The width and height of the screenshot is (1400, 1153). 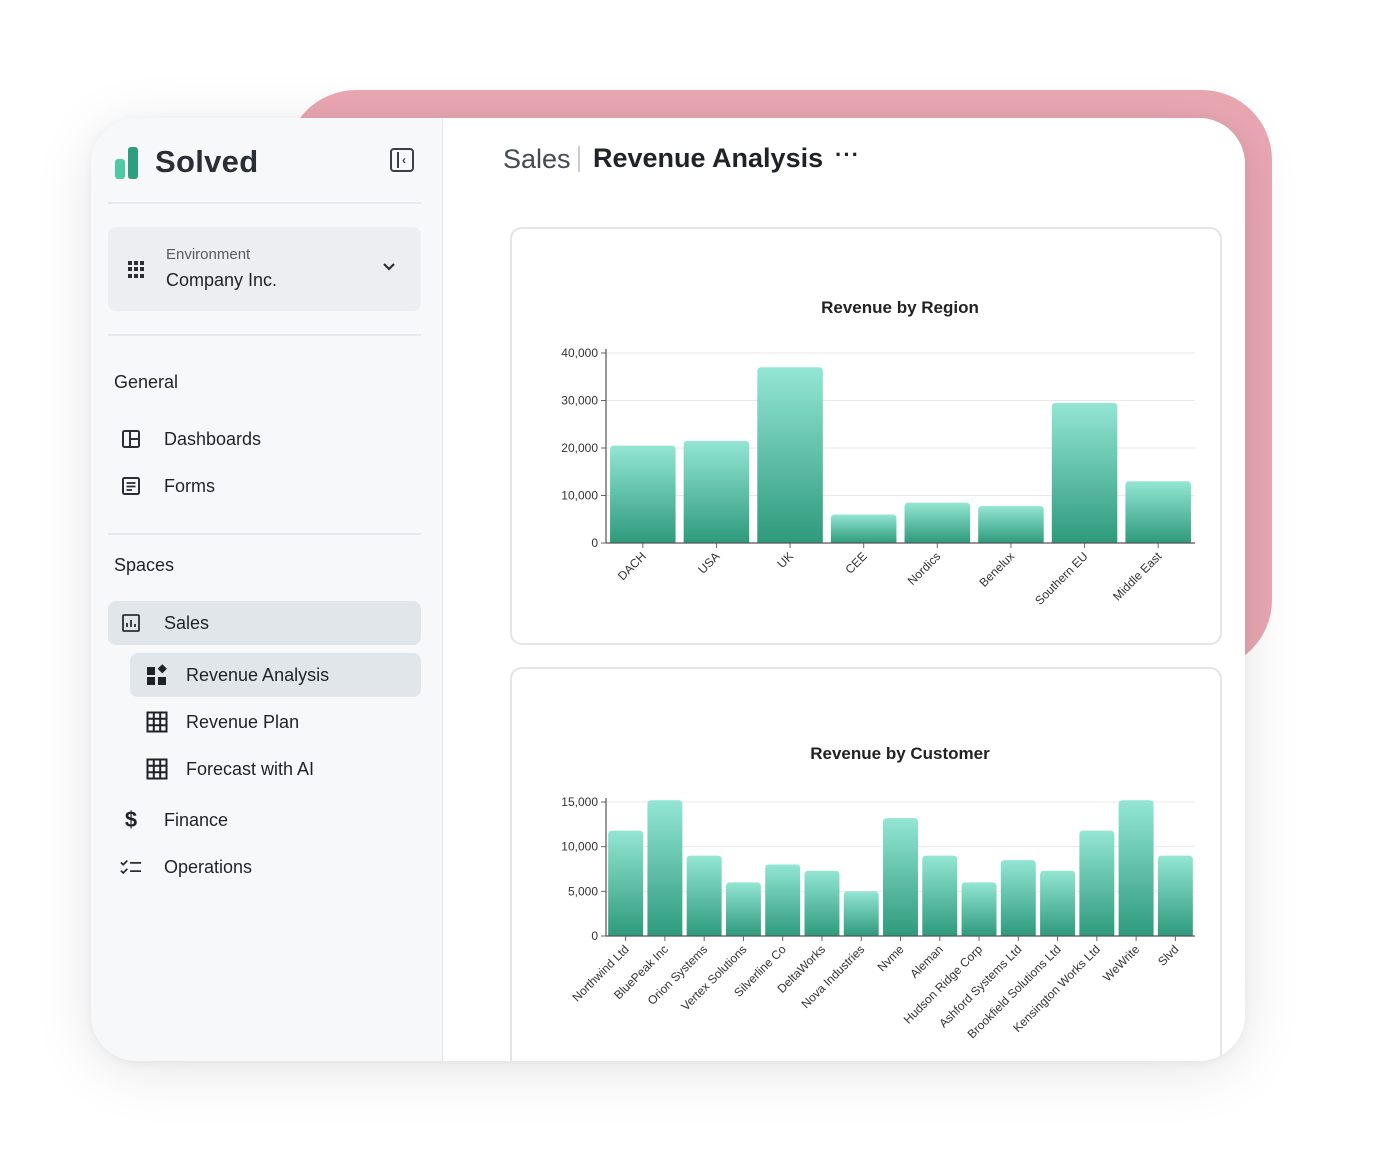 What do you see at coordinates (579, 401) in the screenshot?
I see `y-tick-label: 30,000` at bounding box center [579, 401].